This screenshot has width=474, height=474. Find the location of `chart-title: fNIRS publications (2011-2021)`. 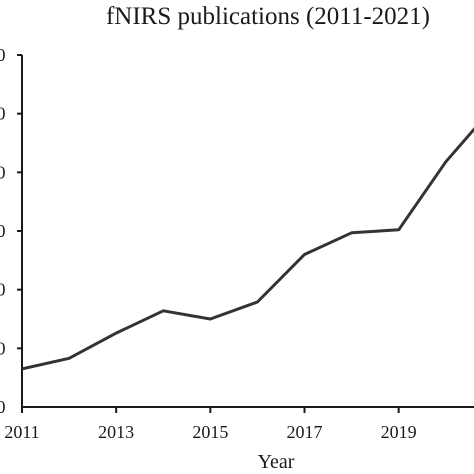

chart-title: fNIRS publications (2011-2021) is located at coordinates (268, 16).